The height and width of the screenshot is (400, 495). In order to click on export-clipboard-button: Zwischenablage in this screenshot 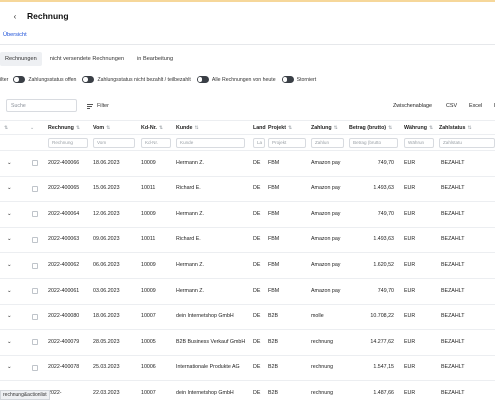, I will do `click(412, 106)`.